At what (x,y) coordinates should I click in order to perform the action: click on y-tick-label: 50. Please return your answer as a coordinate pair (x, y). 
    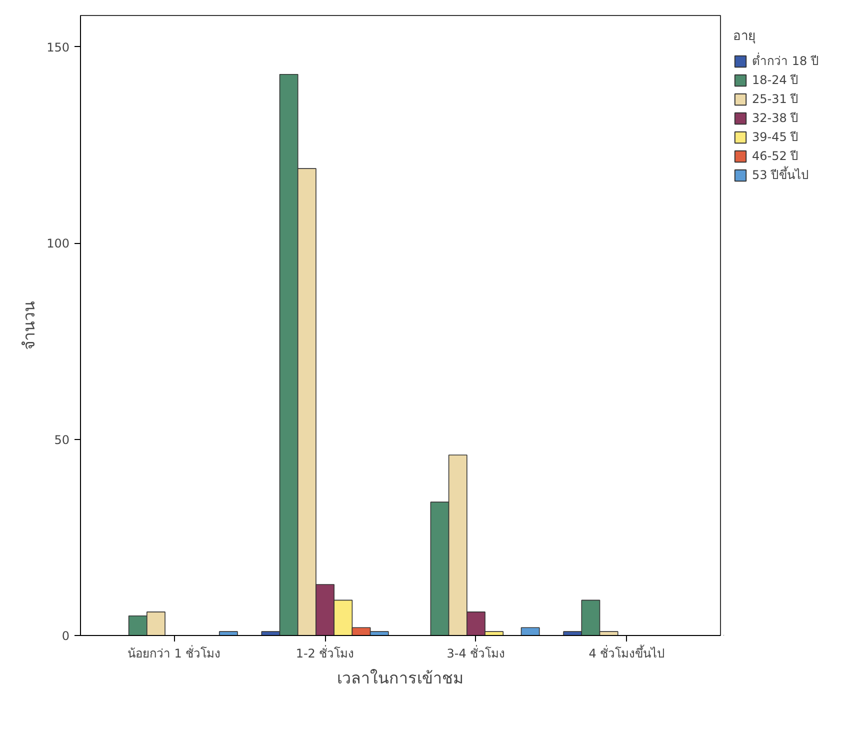
    Looking at the image, I should click on (62, 439).